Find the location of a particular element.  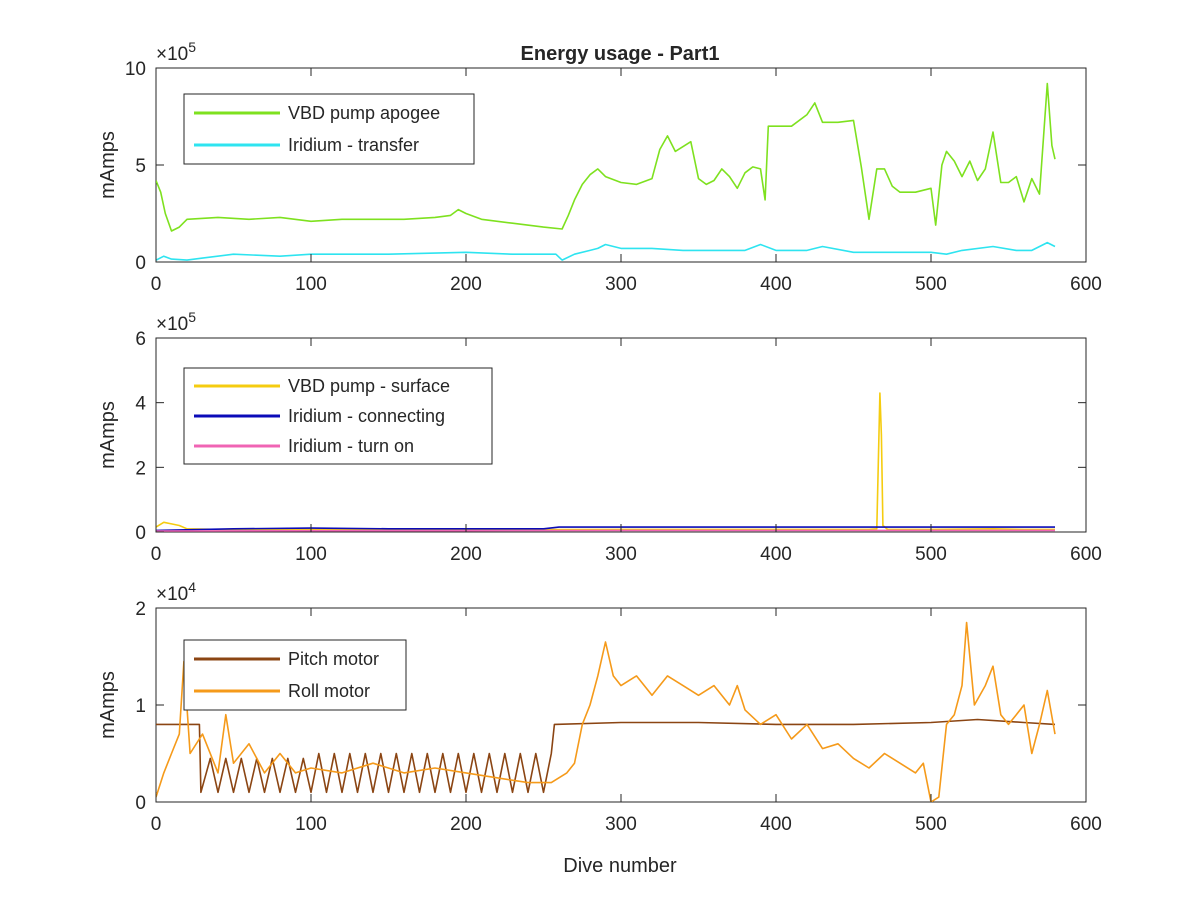

y-exponent-label: ×10⁴ is located at coordinates (176, 592).